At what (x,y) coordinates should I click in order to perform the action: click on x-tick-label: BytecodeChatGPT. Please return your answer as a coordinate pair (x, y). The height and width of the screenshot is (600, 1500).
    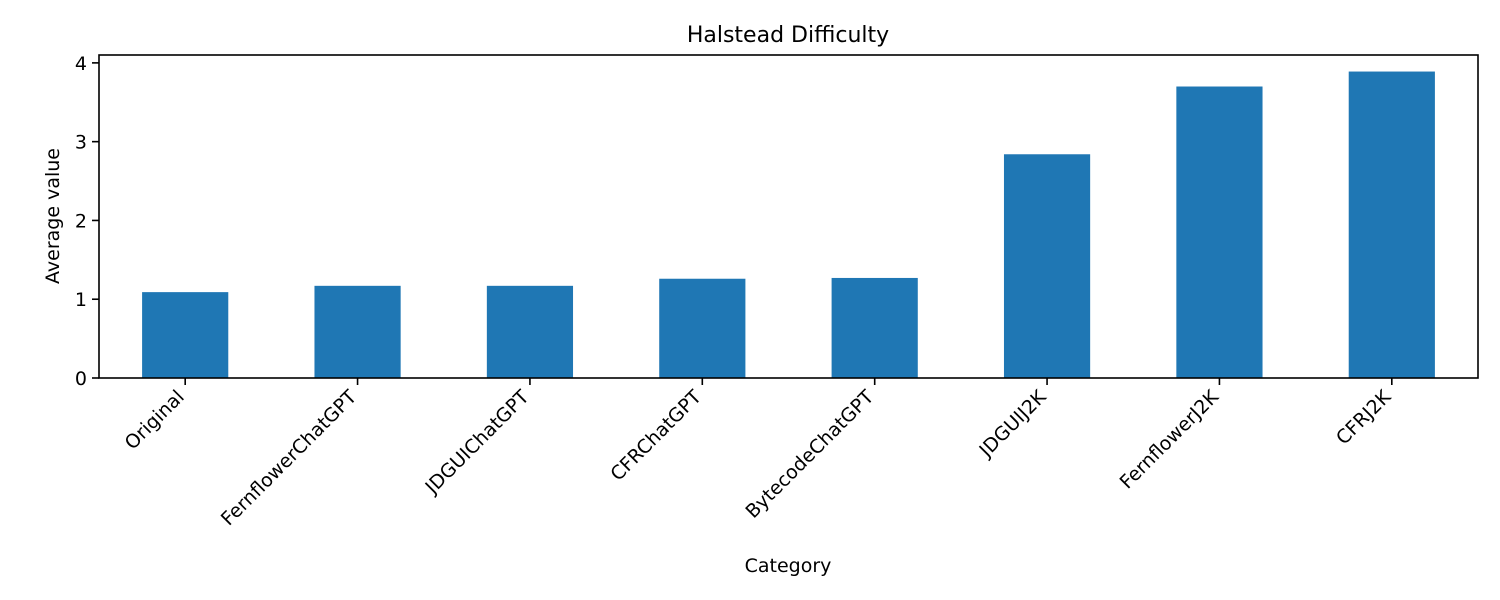
    Looking at the image, I should click on (809, 454).